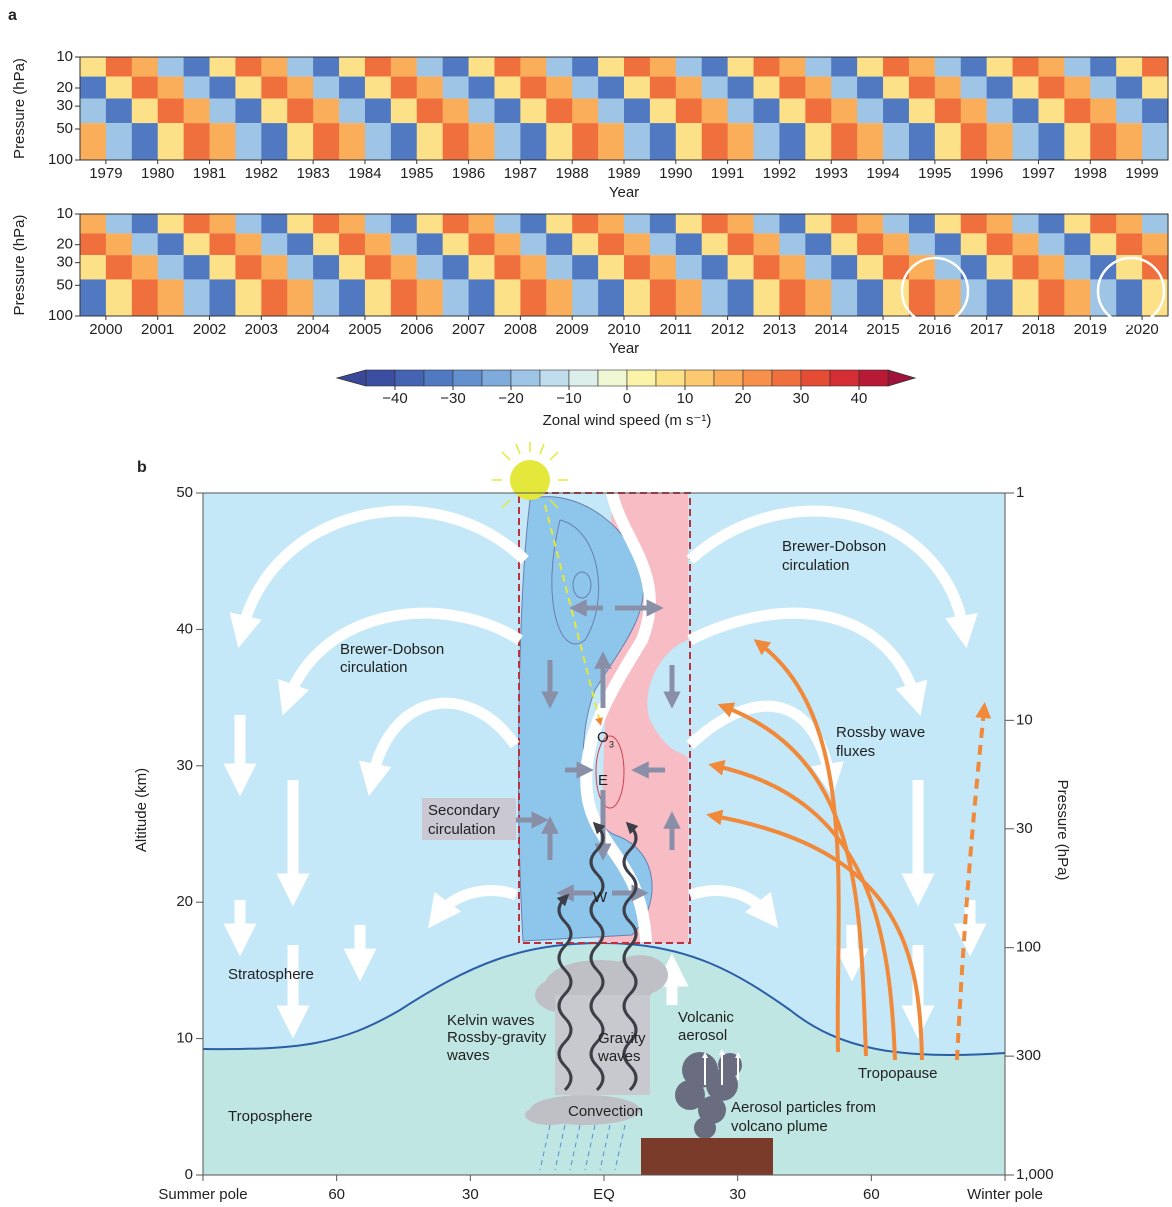  I want to click on x-tick-label: 1996, so click(986, 173).